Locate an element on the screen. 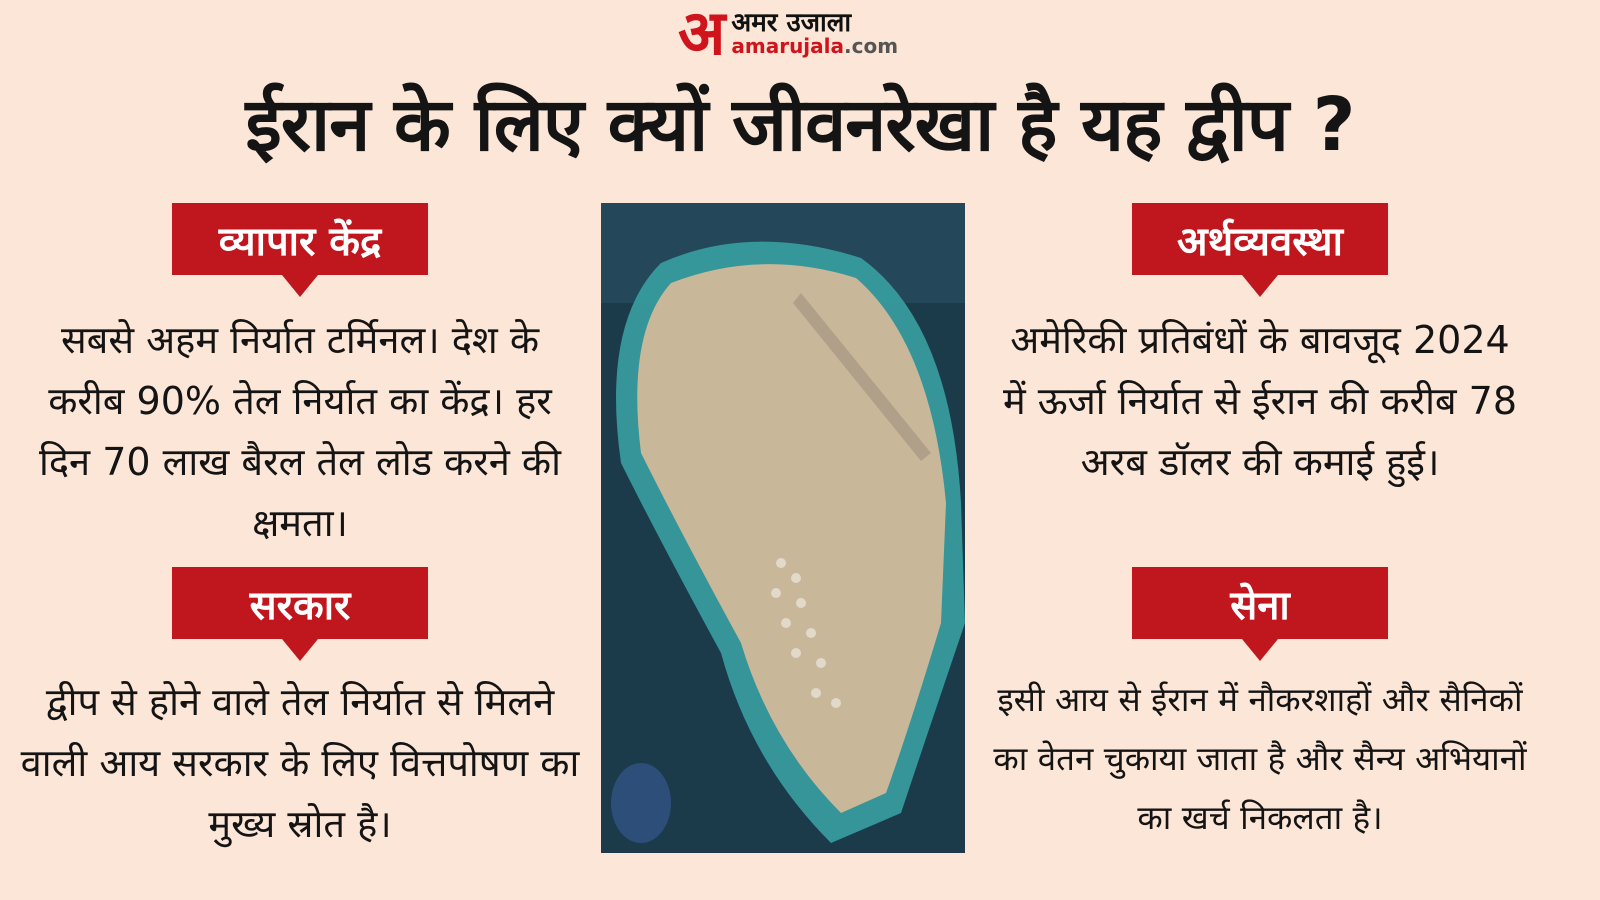 Image resolution: width=1600 pixels, height=900 pixels. label-trade-center: व्यापार केंद्र is located at coordinates (300, 250).